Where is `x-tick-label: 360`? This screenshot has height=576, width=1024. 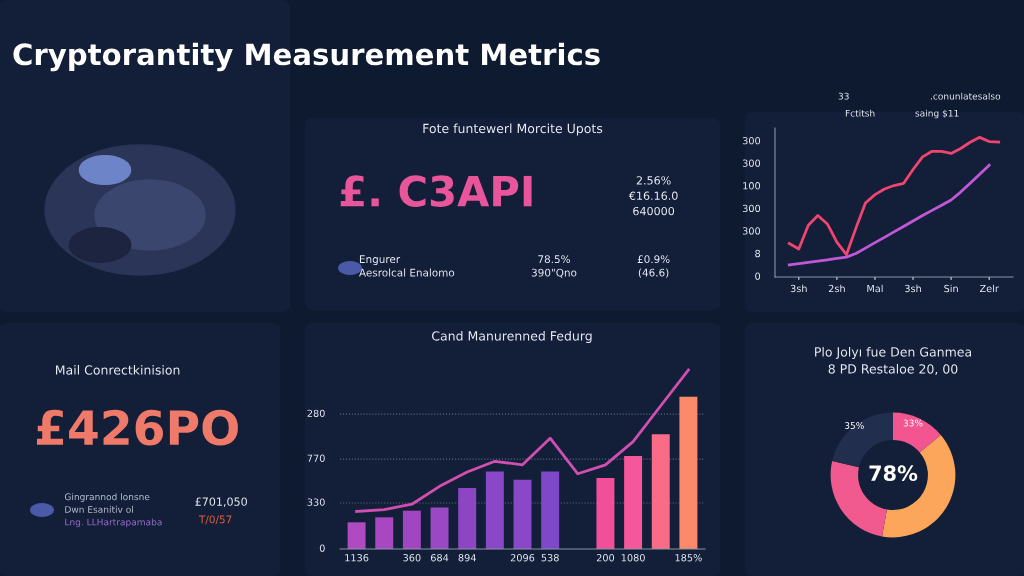
x-tick-label: 360 is located at coordinates (412, 558).